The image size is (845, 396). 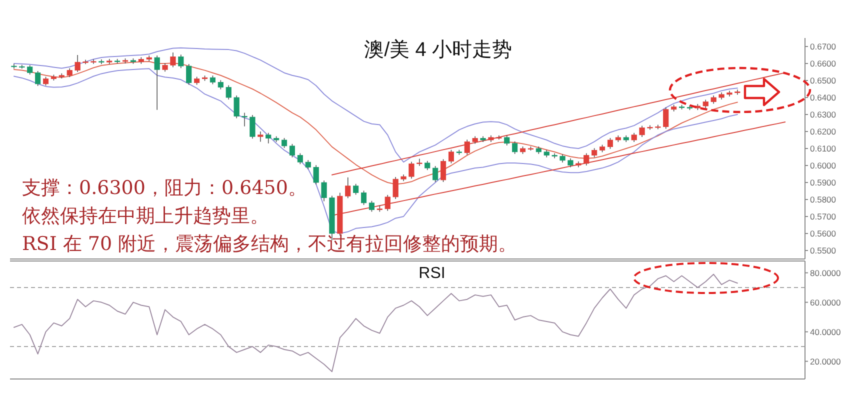 What do you see at coordinates (825, 273) in the screenshot?
I see `y-tick-label: 80.0000` at bounding box center [825, 273].